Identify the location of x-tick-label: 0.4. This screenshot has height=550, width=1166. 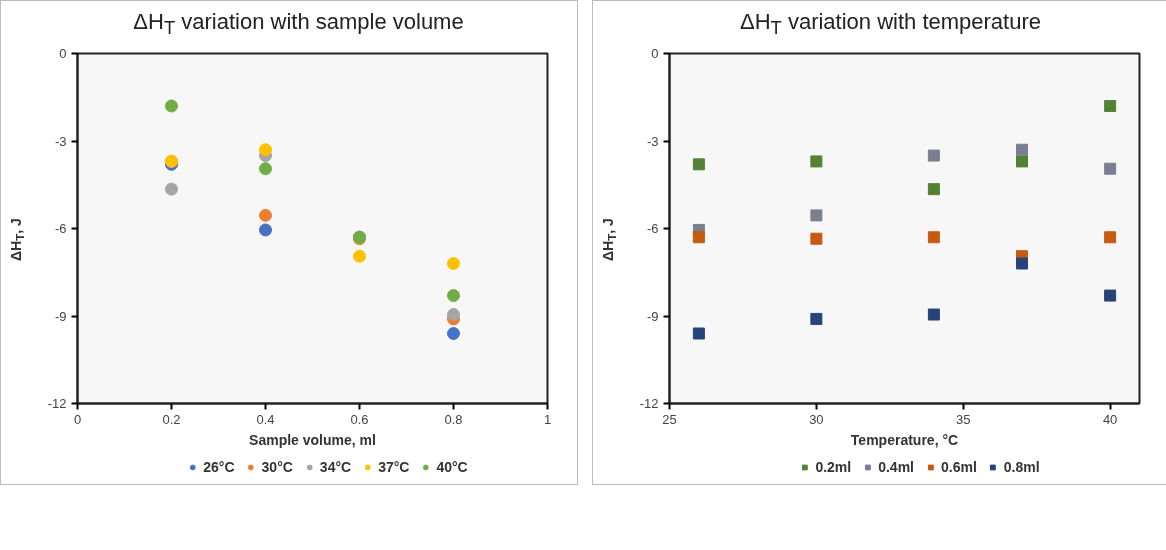
(265, 419).